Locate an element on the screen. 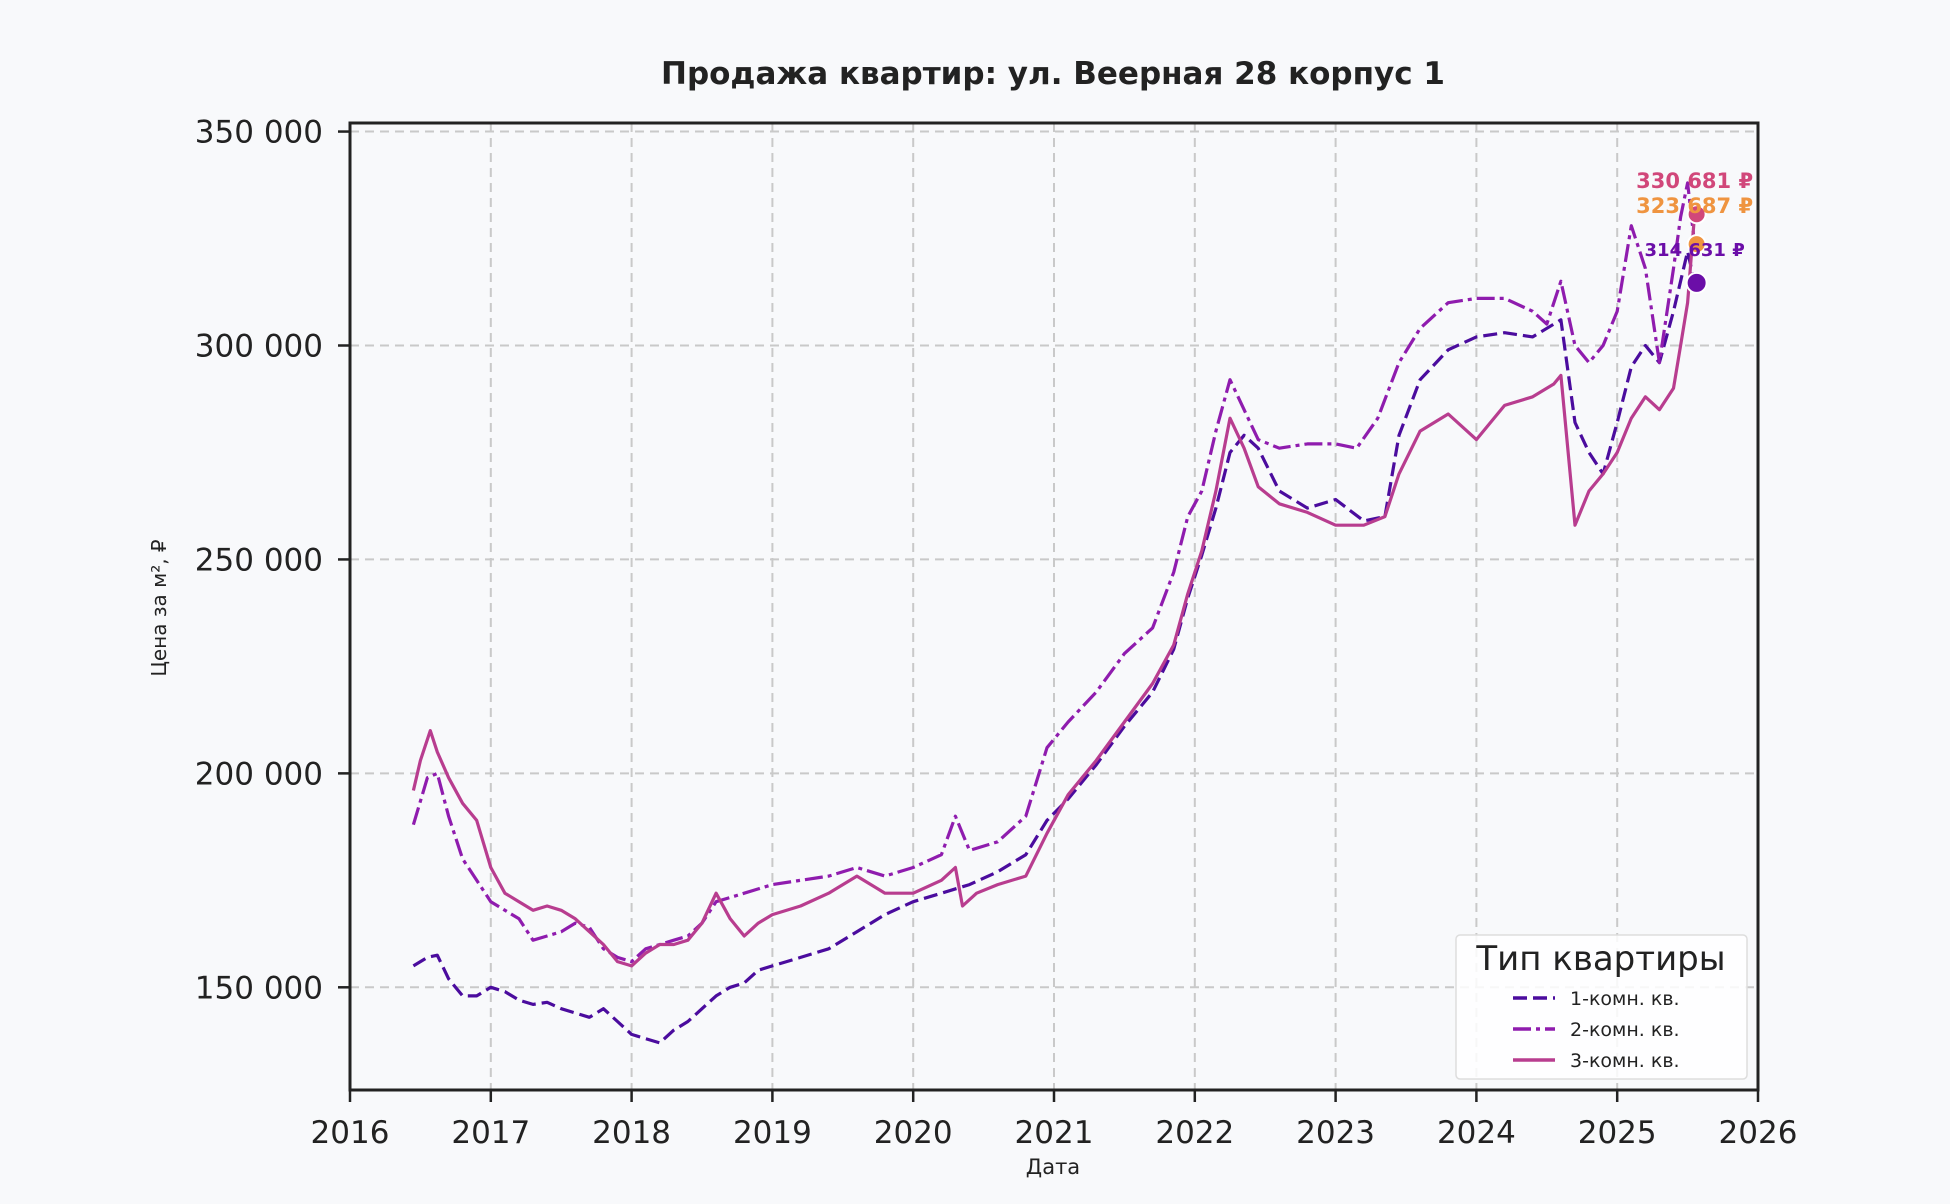 Image resolution: width=1950 pixels, height=1204 pixels. x-tick-label: 2023 is located at coordinates (1335, 1133).